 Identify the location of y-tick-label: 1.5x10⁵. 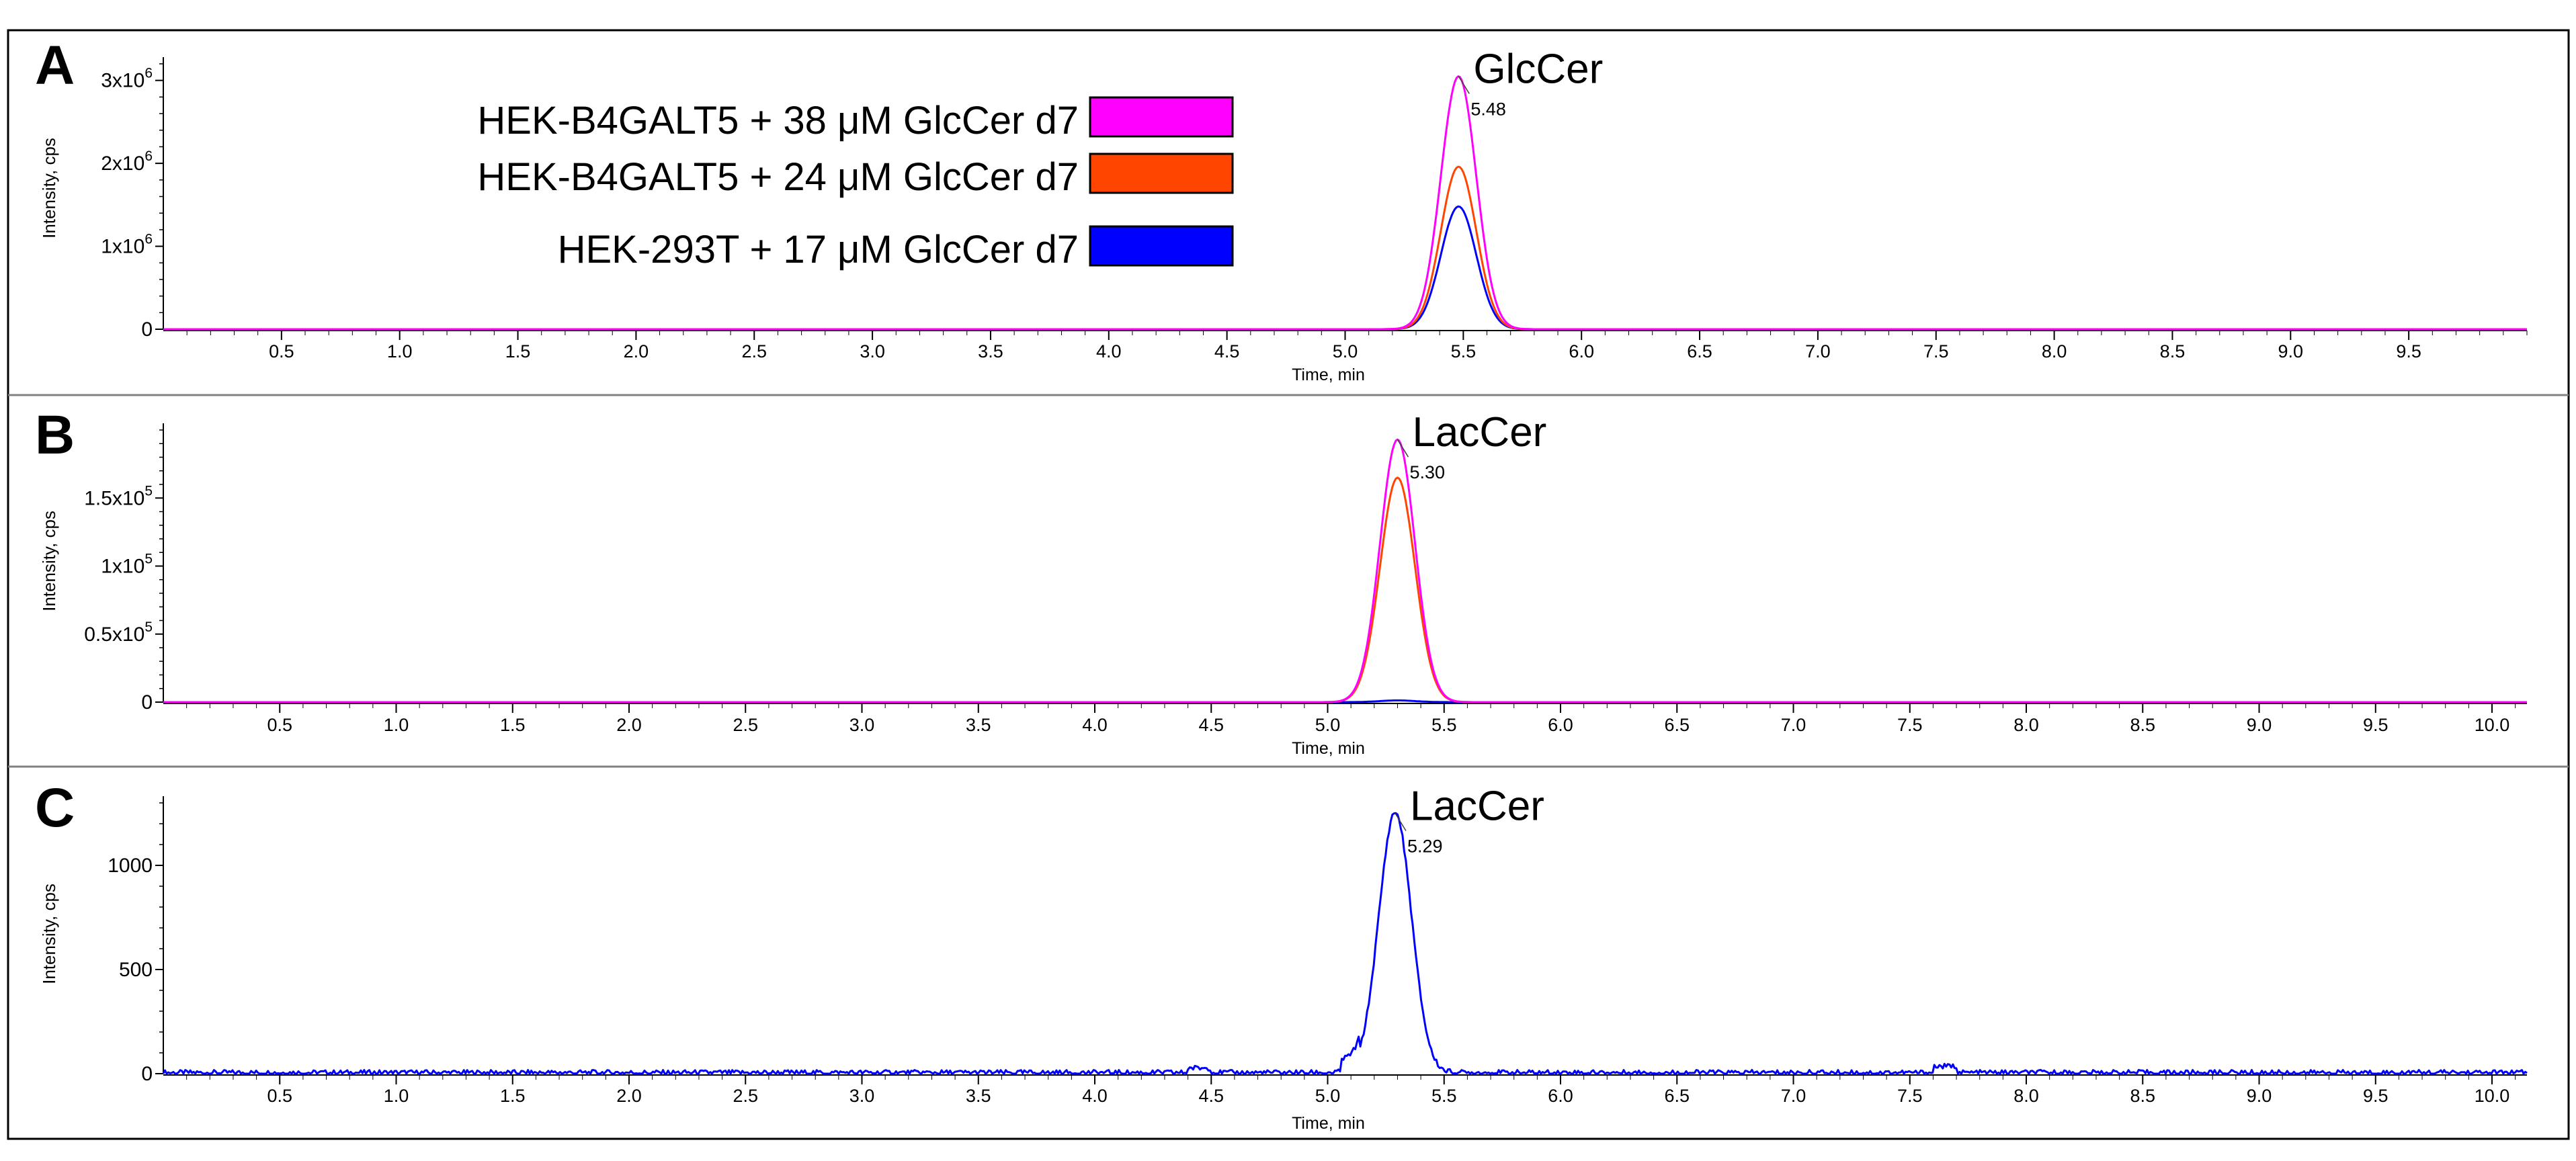
(118, 496).